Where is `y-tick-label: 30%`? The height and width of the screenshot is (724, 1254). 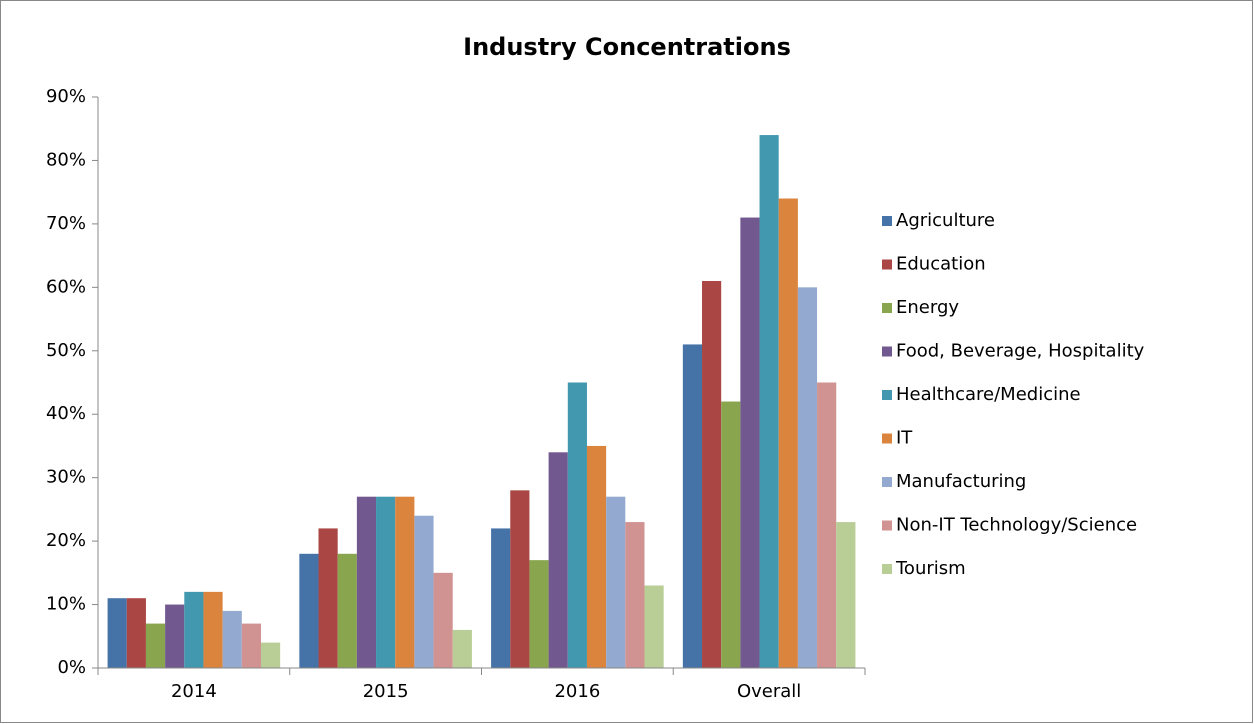 y-tick-label: 30% is located at coordinates (66, 477).